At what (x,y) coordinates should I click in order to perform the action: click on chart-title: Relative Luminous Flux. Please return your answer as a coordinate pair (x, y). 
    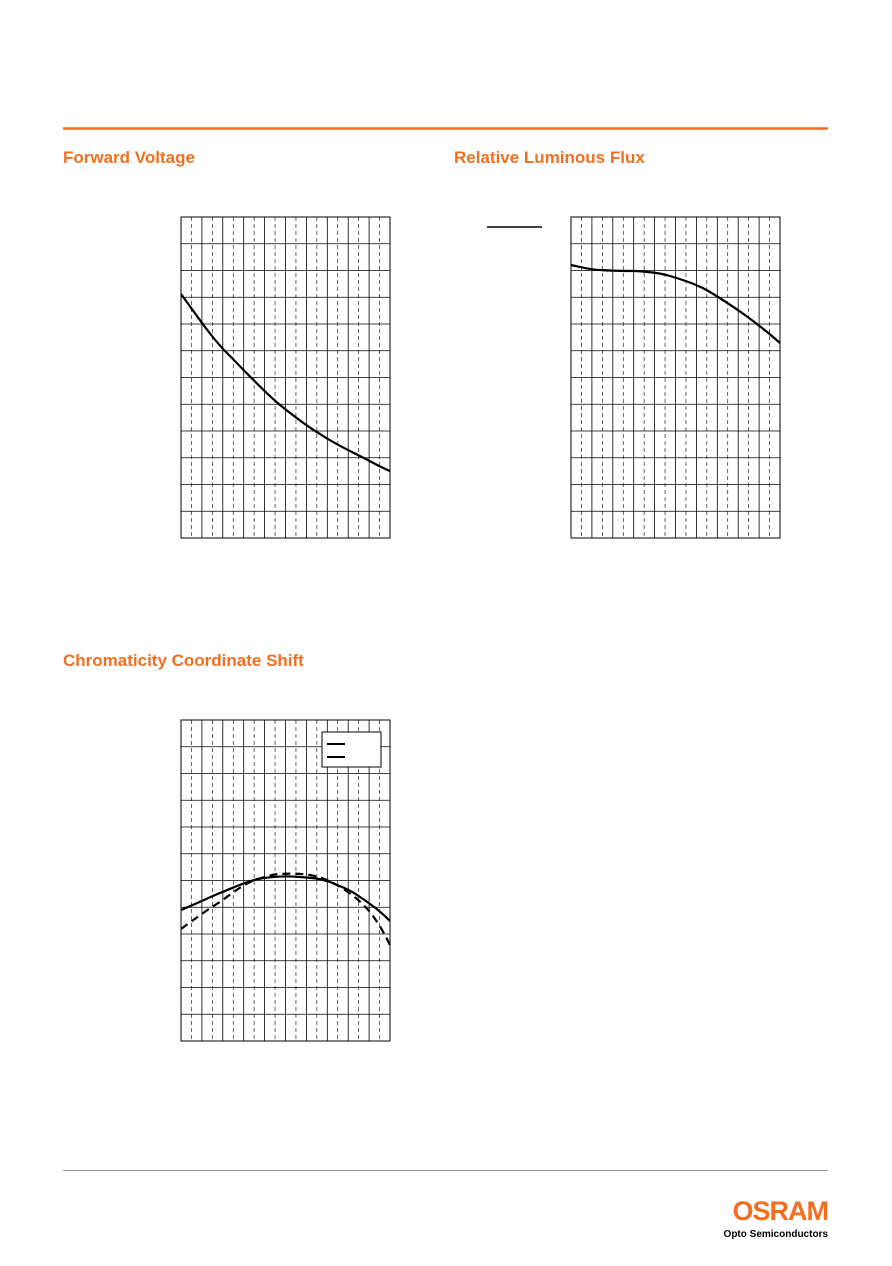
    Looking at the image, I should click on (549, 157).